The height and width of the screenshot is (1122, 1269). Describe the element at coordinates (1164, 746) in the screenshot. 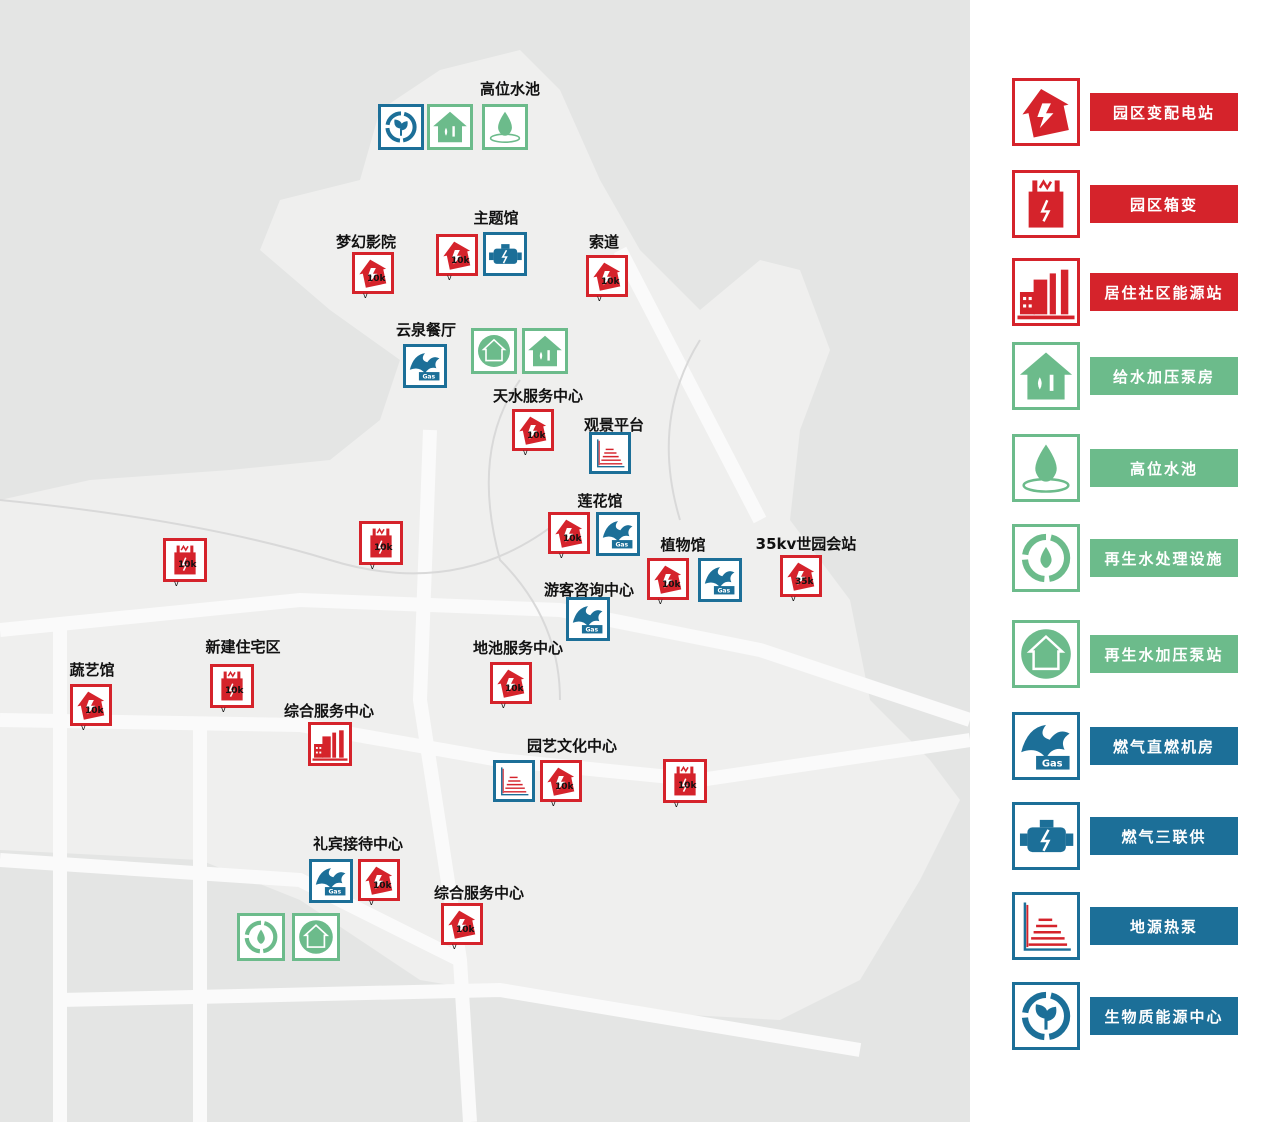

I see `legend-label: 燃气直燃机房` at that location.